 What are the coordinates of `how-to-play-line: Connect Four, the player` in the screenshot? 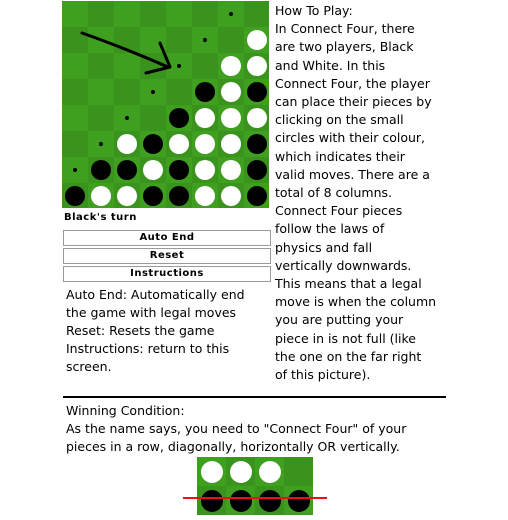 It's located at (352, 83).